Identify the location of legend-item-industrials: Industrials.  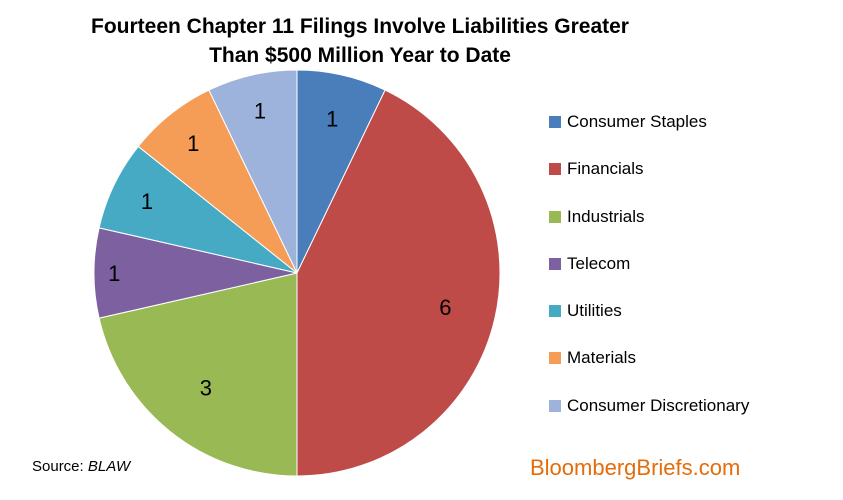
(649, 227).